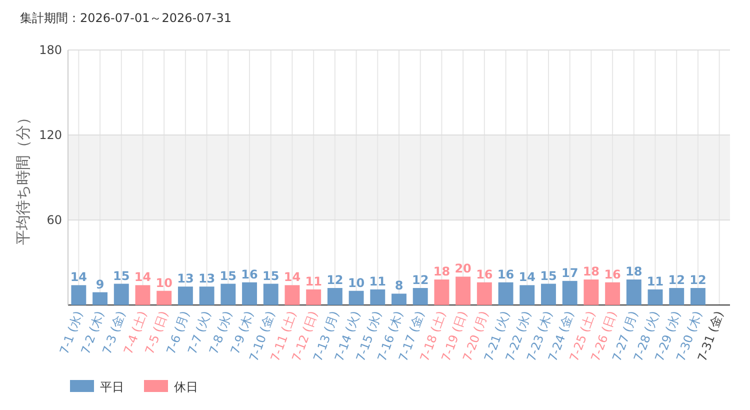  What do you see at coordinates (126, 18) in the screenshot?
I see `chart-title: 集計期間：2026-07-01～2026-07-31` at bounding box center [126, 18].